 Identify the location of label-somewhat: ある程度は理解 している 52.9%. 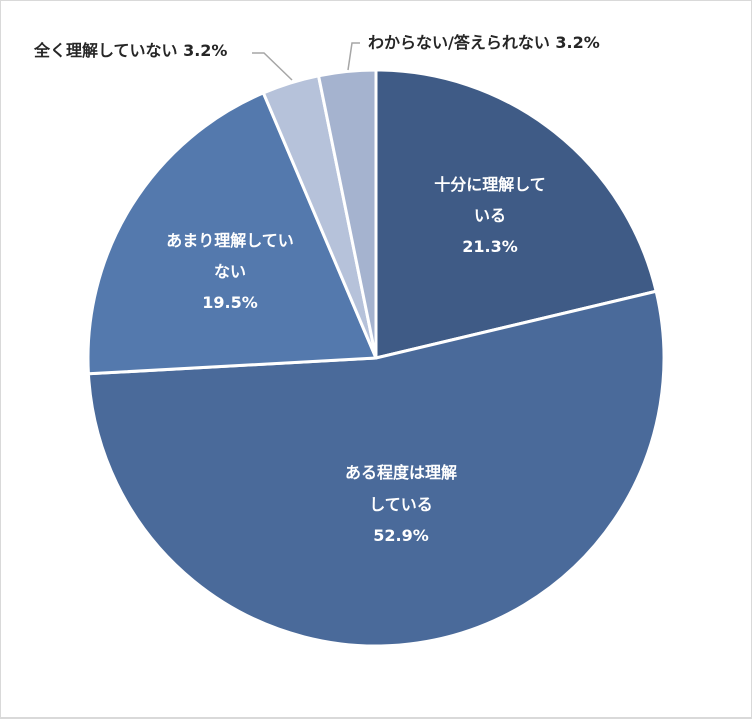
(401, 504).